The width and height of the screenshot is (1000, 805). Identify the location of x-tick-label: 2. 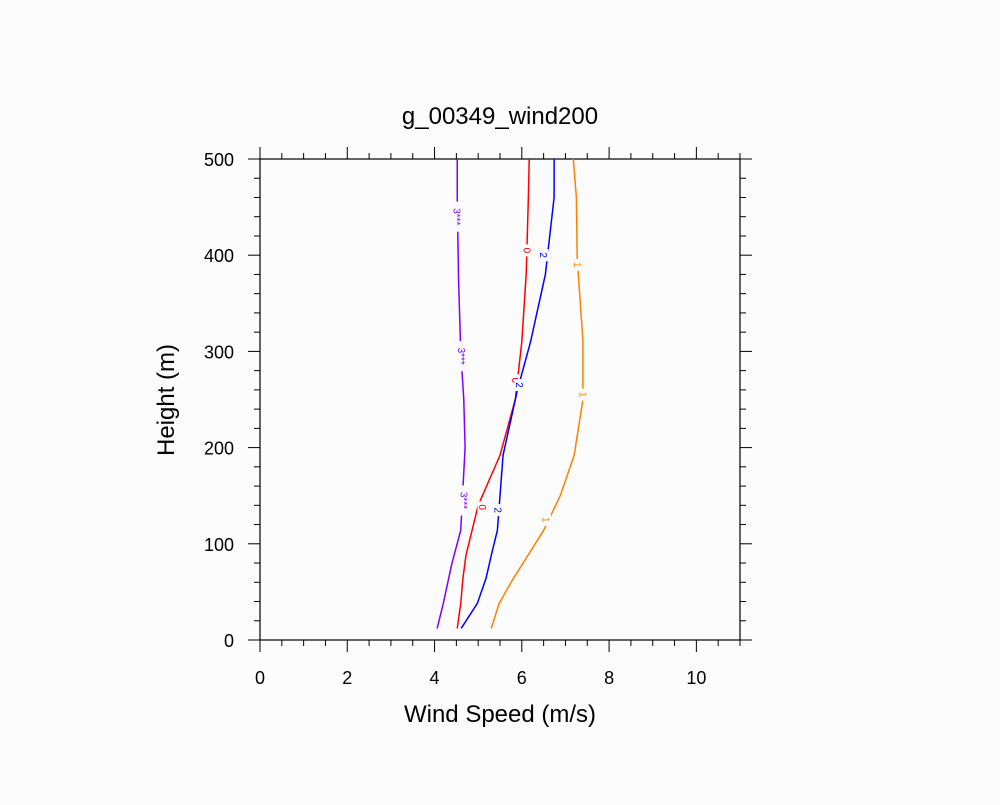
(347, 678).